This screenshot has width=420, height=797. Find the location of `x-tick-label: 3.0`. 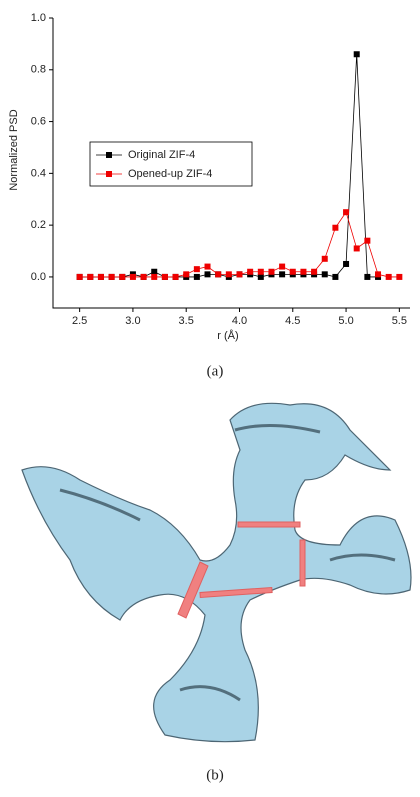

x-tick-label: 3.0 is located at coordinates (132, 321).